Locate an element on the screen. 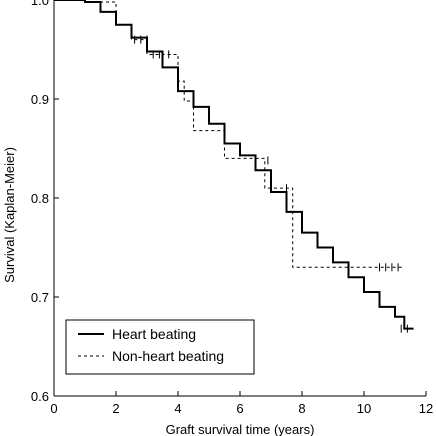 The image size is (436, 436). x-tick-label-1: 2 is located at coordinates (115, 408).